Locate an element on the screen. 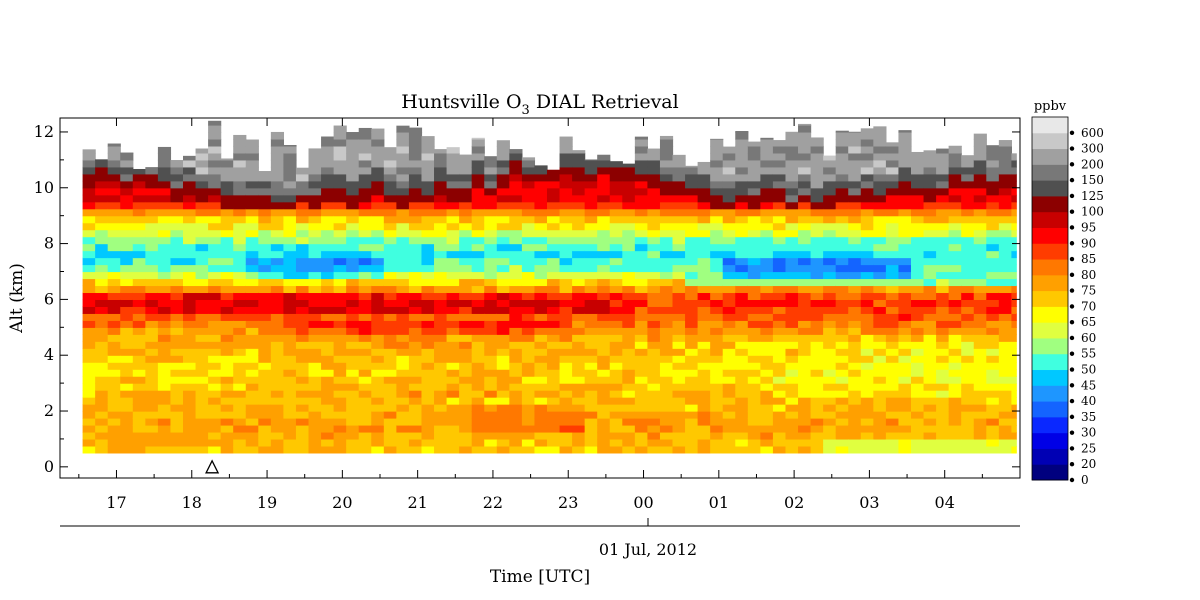  colorbar-swatch is located at coordinates (1050, 188).